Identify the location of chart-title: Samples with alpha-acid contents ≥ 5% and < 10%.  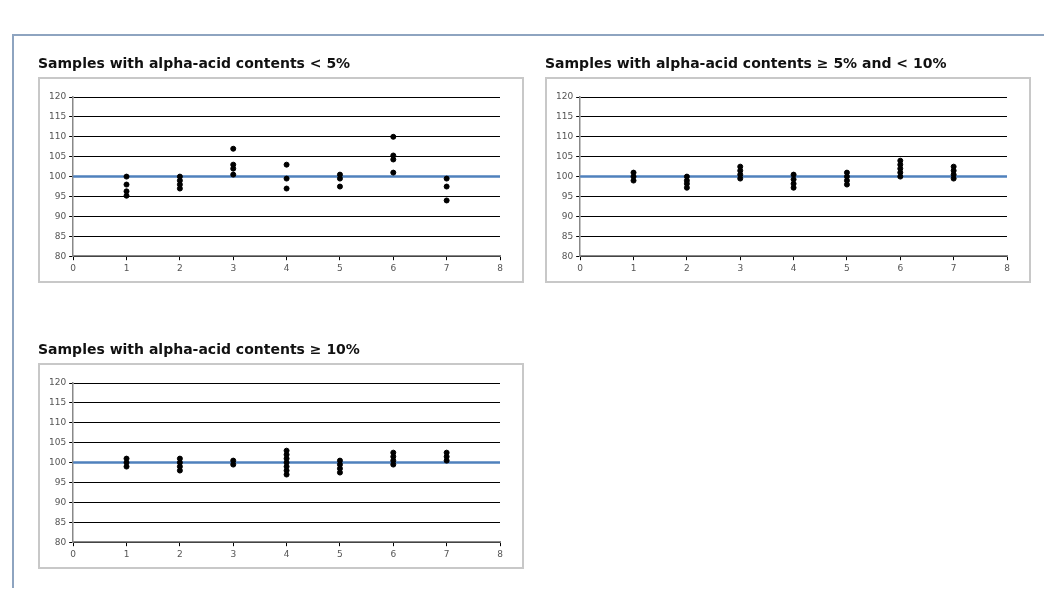
(746, 64).